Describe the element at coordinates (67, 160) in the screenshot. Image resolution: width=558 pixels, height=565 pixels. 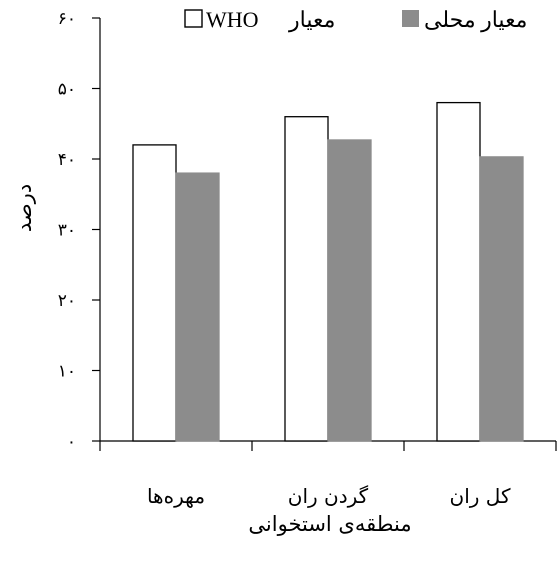
I see `y-tick-label: ۴۰` at that location.